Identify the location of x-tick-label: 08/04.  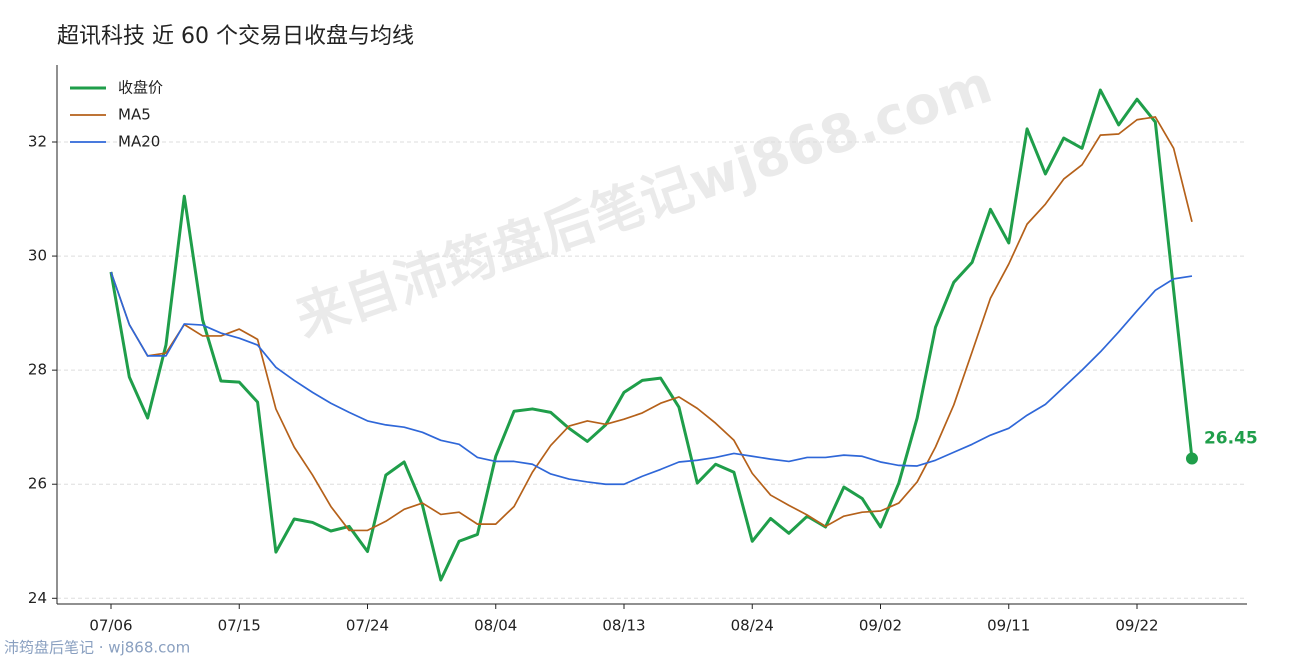
(495, 626).